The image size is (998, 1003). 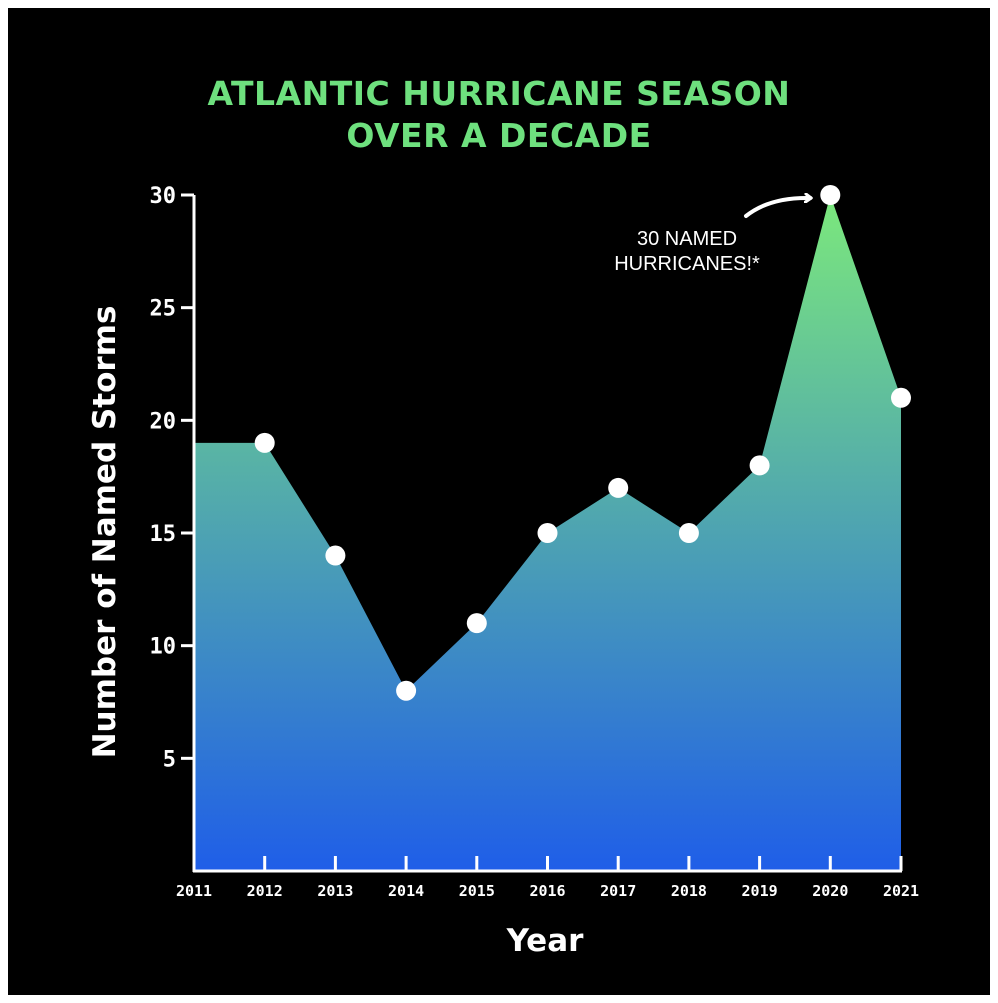 What do you see at coordinates (163, 196) in the screenshot?
I see `y-tick-label: 30` at bounding box center [163, 196].